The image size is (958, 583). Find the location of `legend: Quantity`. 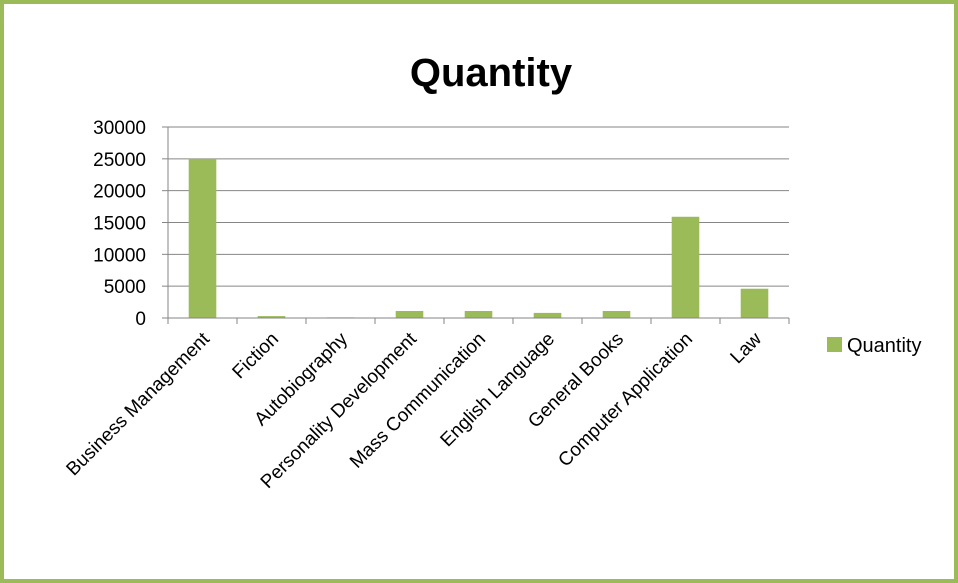

legend: Quantity is located at coordinates (874, 346).